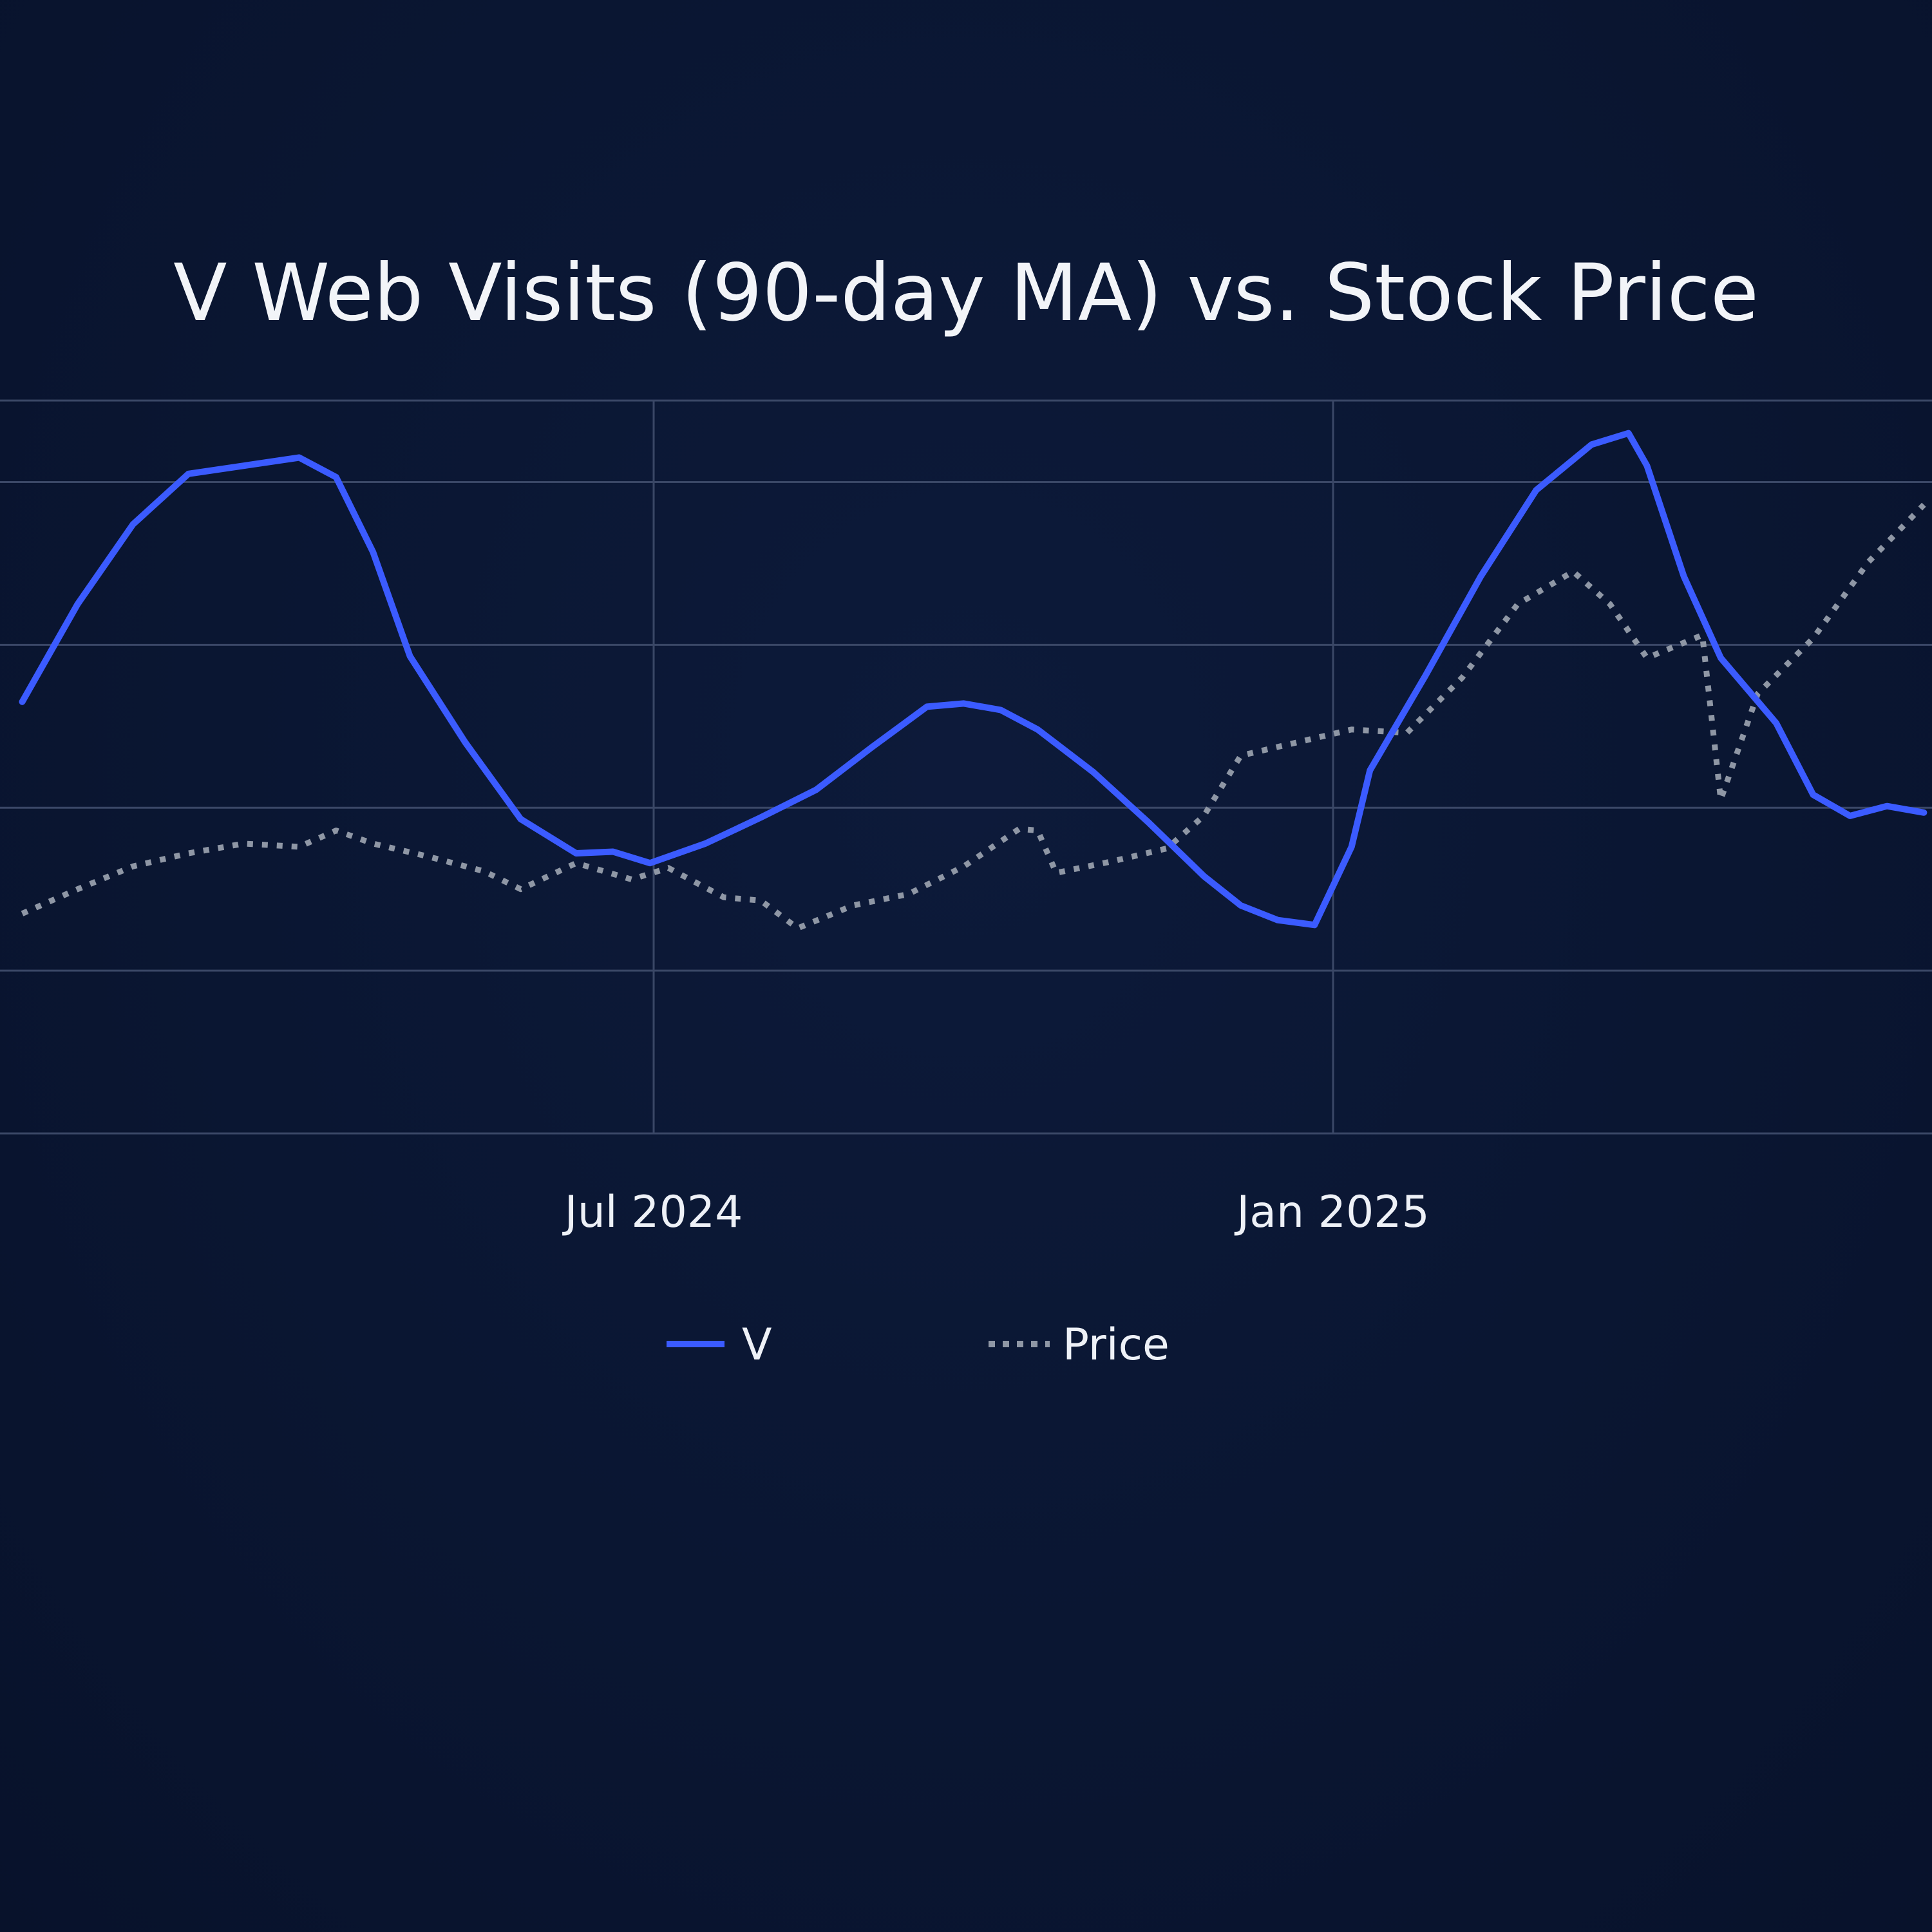  Describe the element at coordinates (652, 1212) in the screenshot. I see `x-tick-label: Jul 2024` at that location.